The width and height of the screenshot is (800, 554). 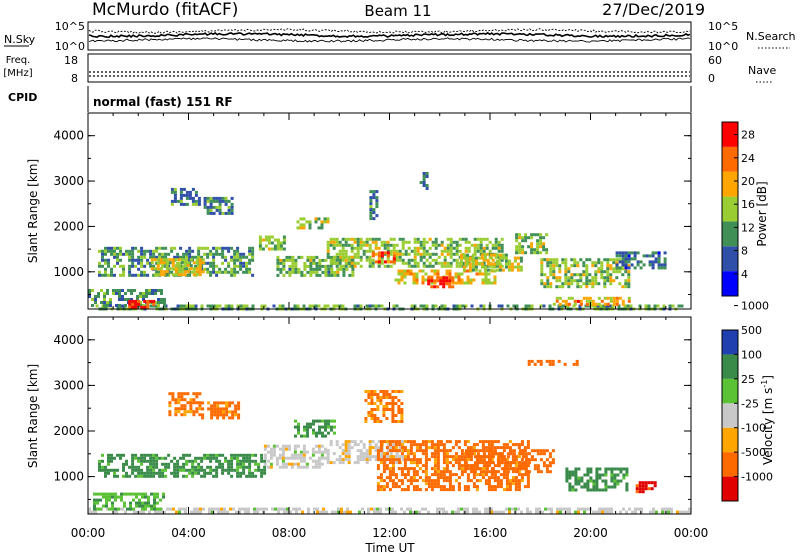 I want to click on colorbar-segment, so click(x=730, y=259).